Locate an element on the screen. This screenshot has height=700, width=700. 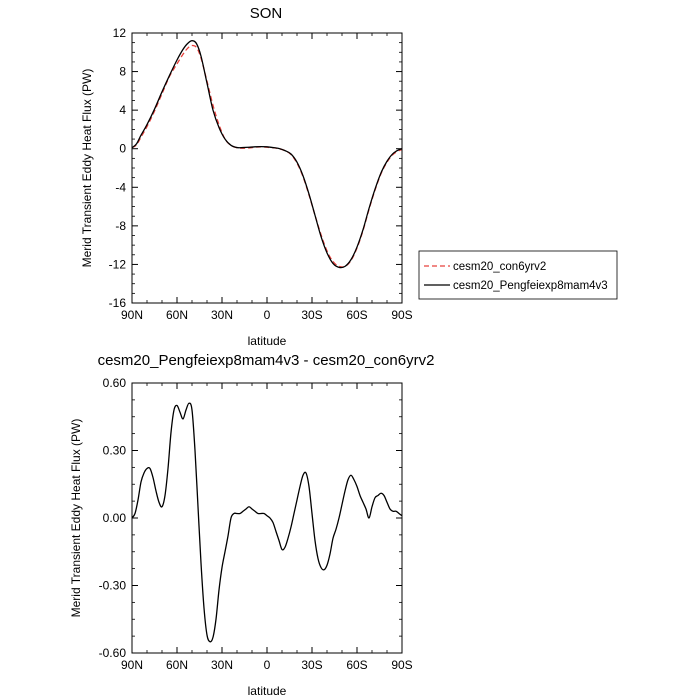
bottom-series-group is located at coordinates (267, 522).